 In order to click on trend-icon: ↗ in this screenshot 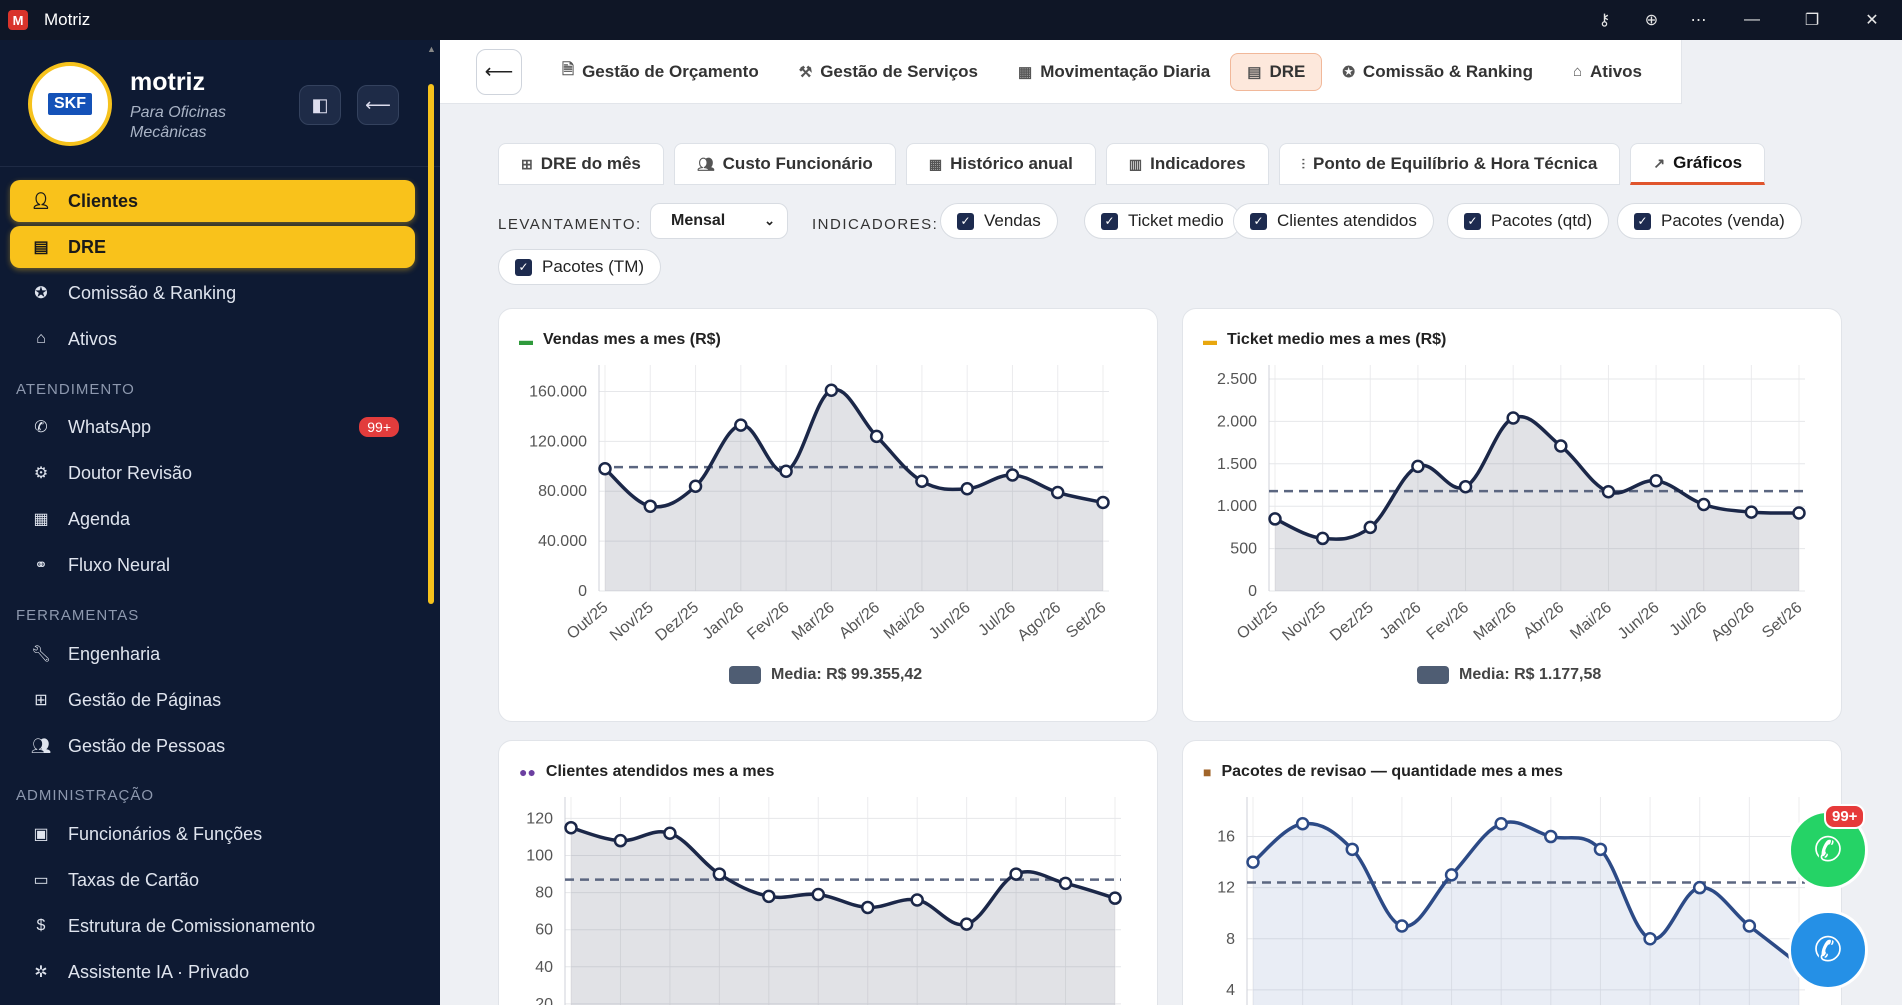, I will do `click(1659, 162)`.